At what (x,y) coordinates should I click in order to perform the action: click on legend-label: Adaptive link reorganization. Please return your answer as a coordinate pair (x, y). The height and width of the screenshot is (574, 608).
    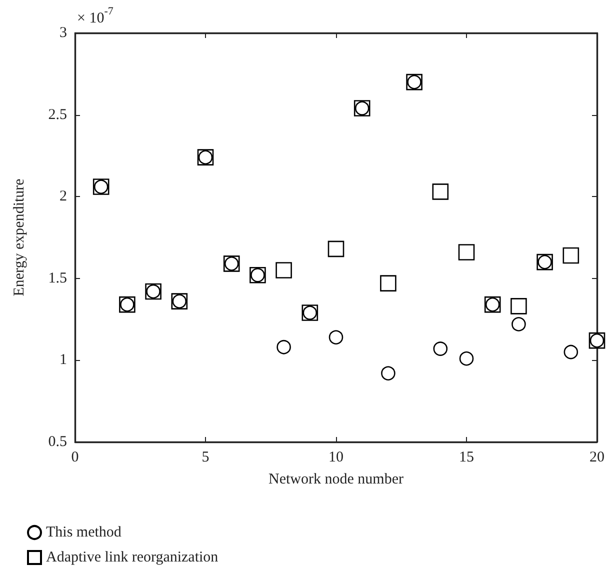
    Looking at the image, I should click on (132, 558).